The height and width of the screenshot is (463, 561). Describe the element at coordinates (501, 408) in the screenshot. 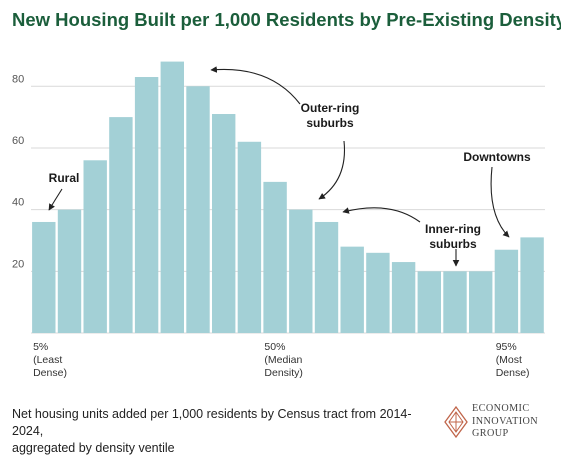

I see `logo-line-1: ECONOMIC` at that location.